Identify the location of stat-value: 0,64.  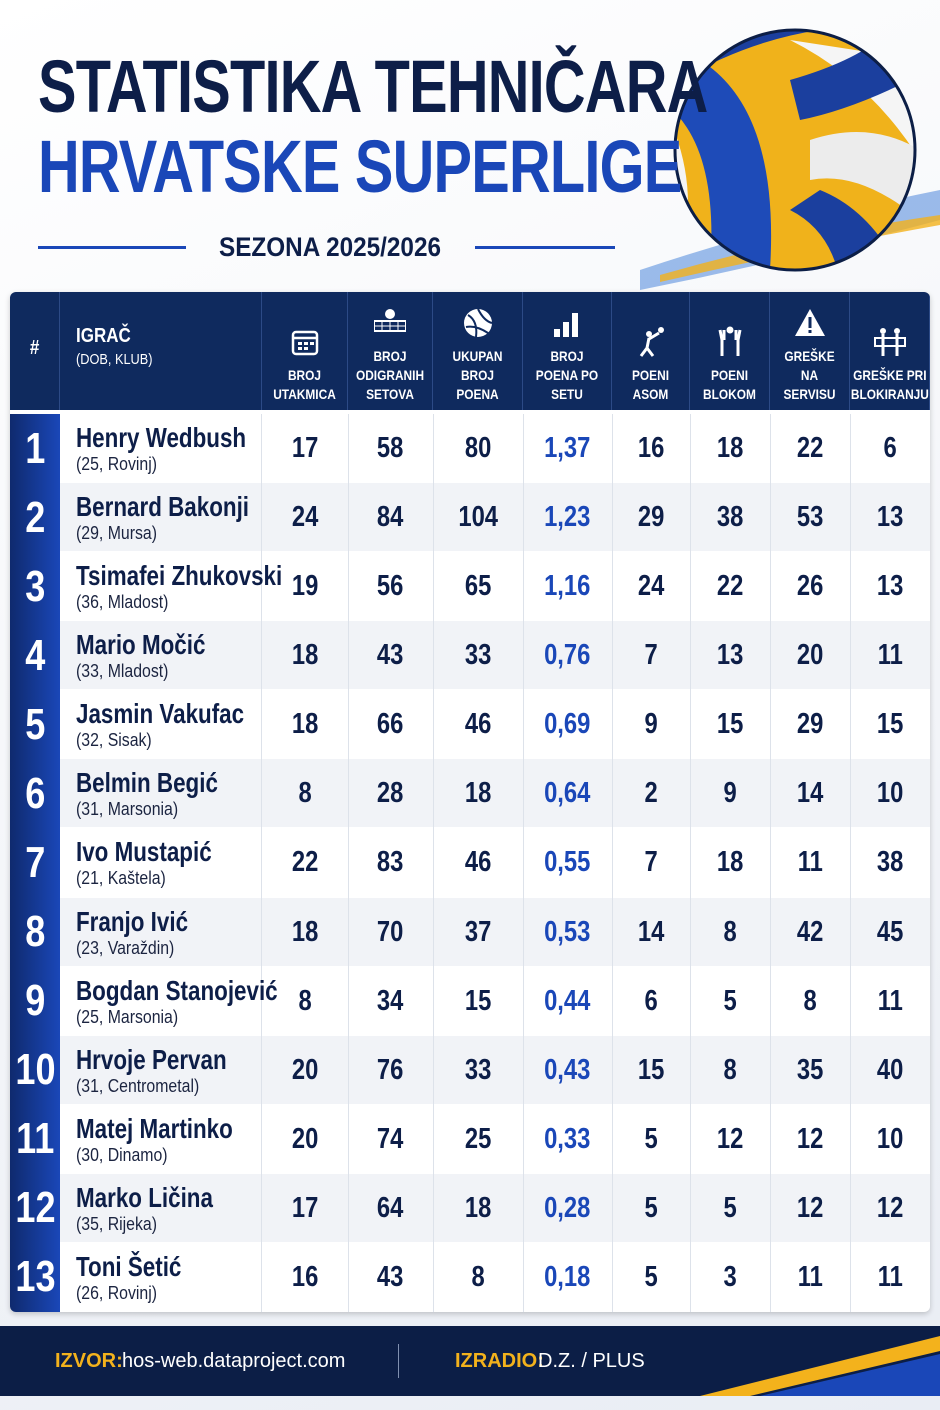
(567, 793).